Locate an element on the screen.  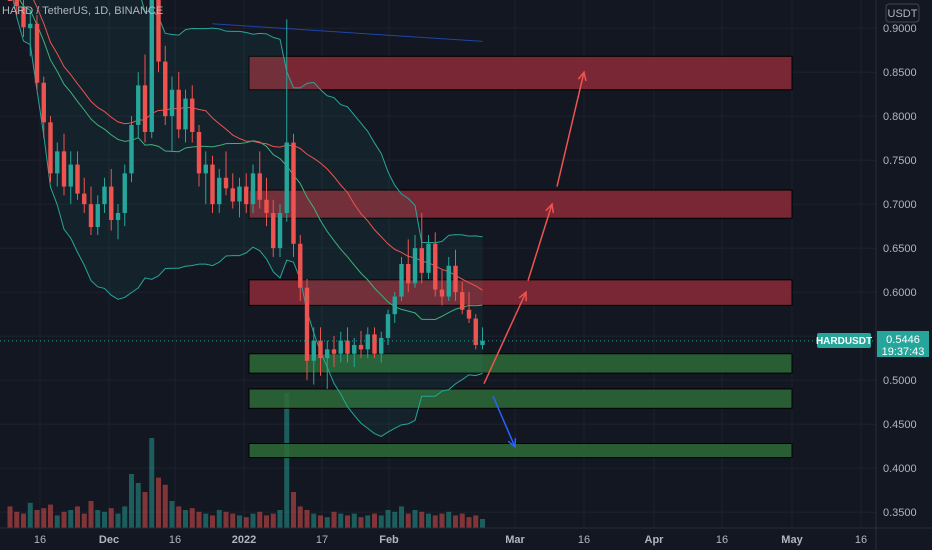
time-scale is located at coordinates (466, 539).